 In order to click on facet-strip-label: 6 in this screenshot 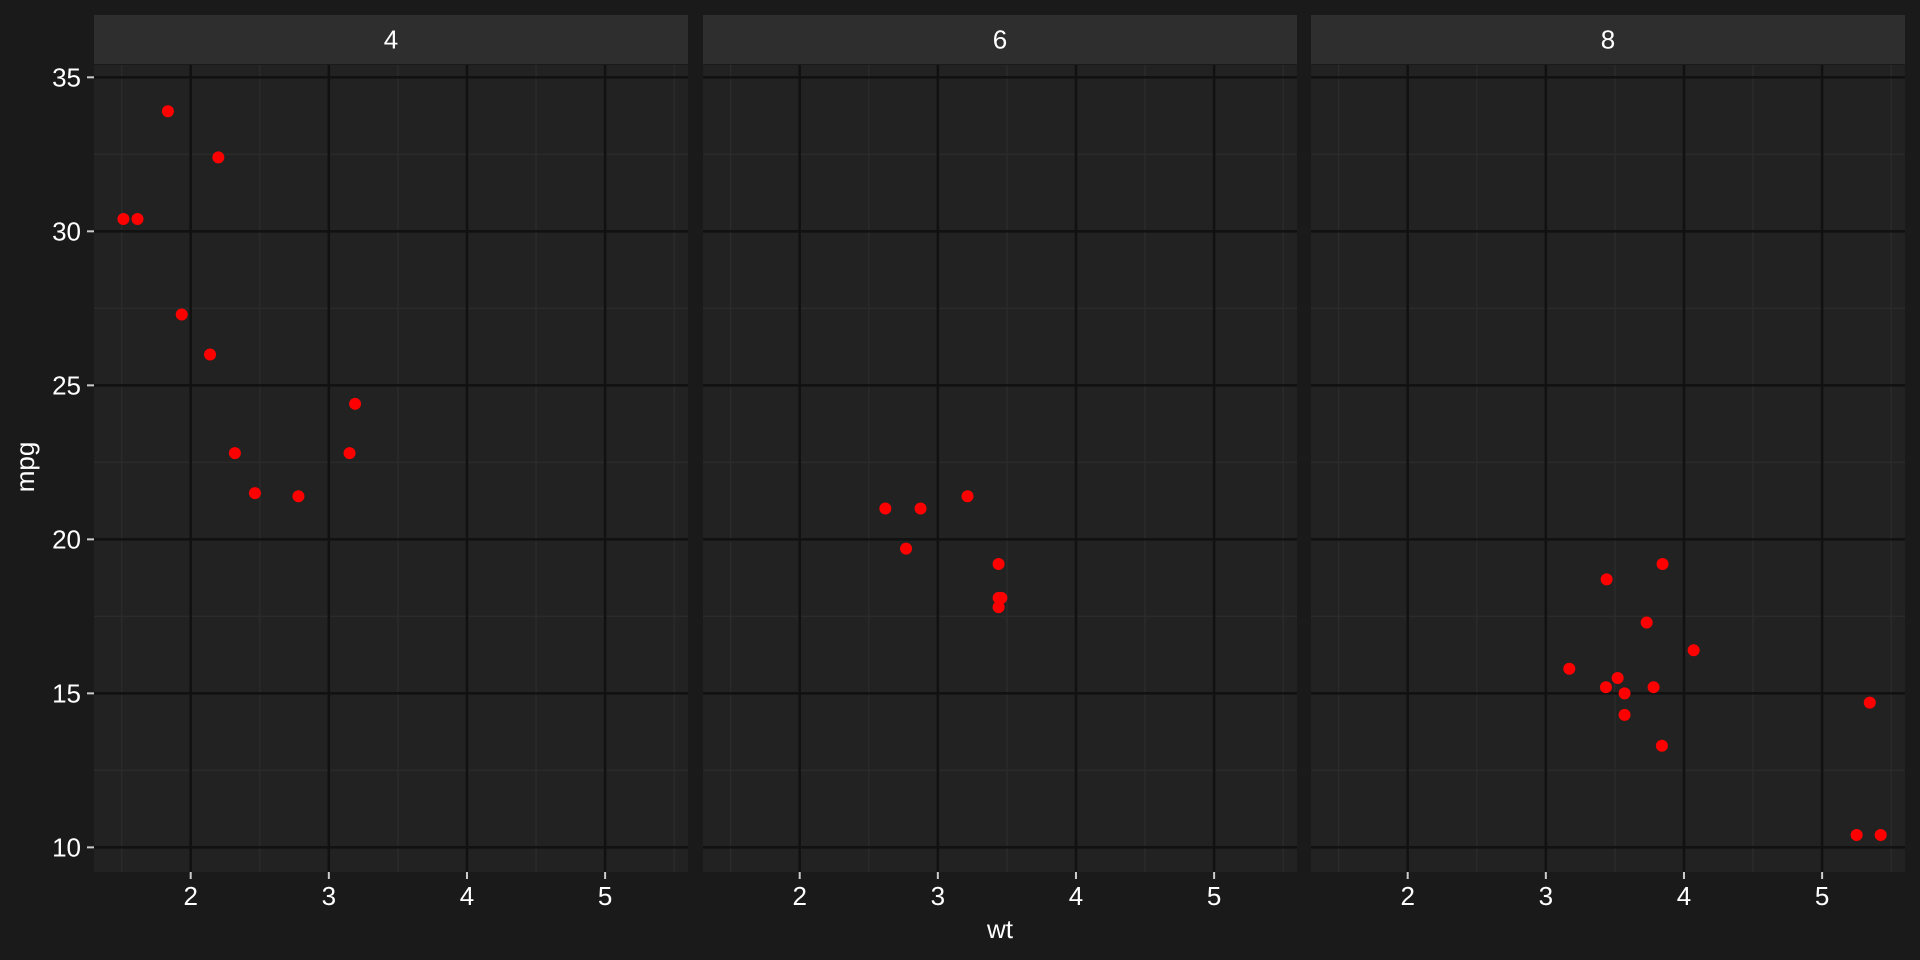, I will do `click(1000, 40)`.